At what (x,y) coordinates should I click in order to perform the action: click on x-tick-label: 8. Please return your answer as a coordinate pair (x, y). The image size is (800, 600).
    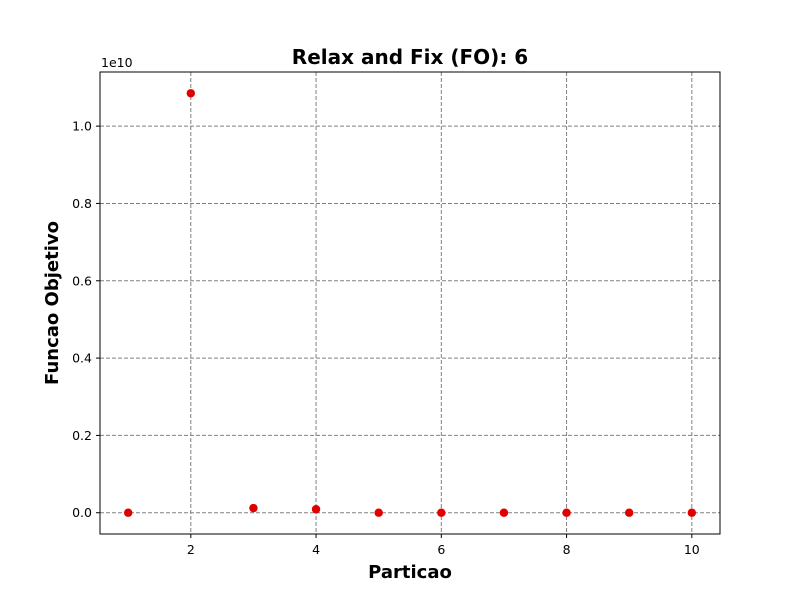
    Looking at the image, I should click on (567, 549).